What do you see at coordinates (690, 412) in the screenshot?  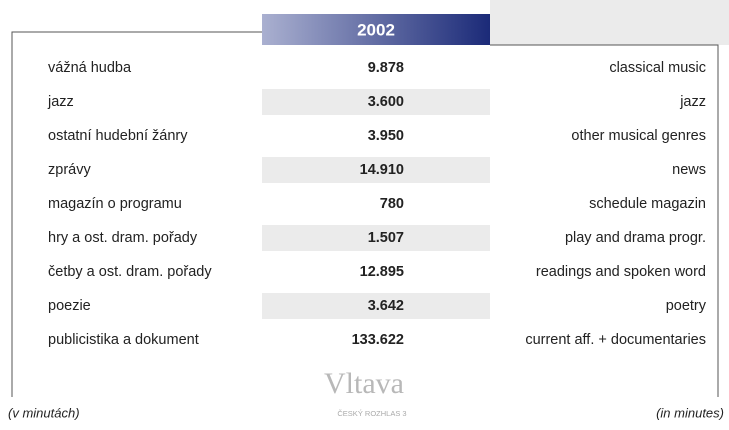 I see `footer-right: (in minutes)` at bounding box center [690, 412].